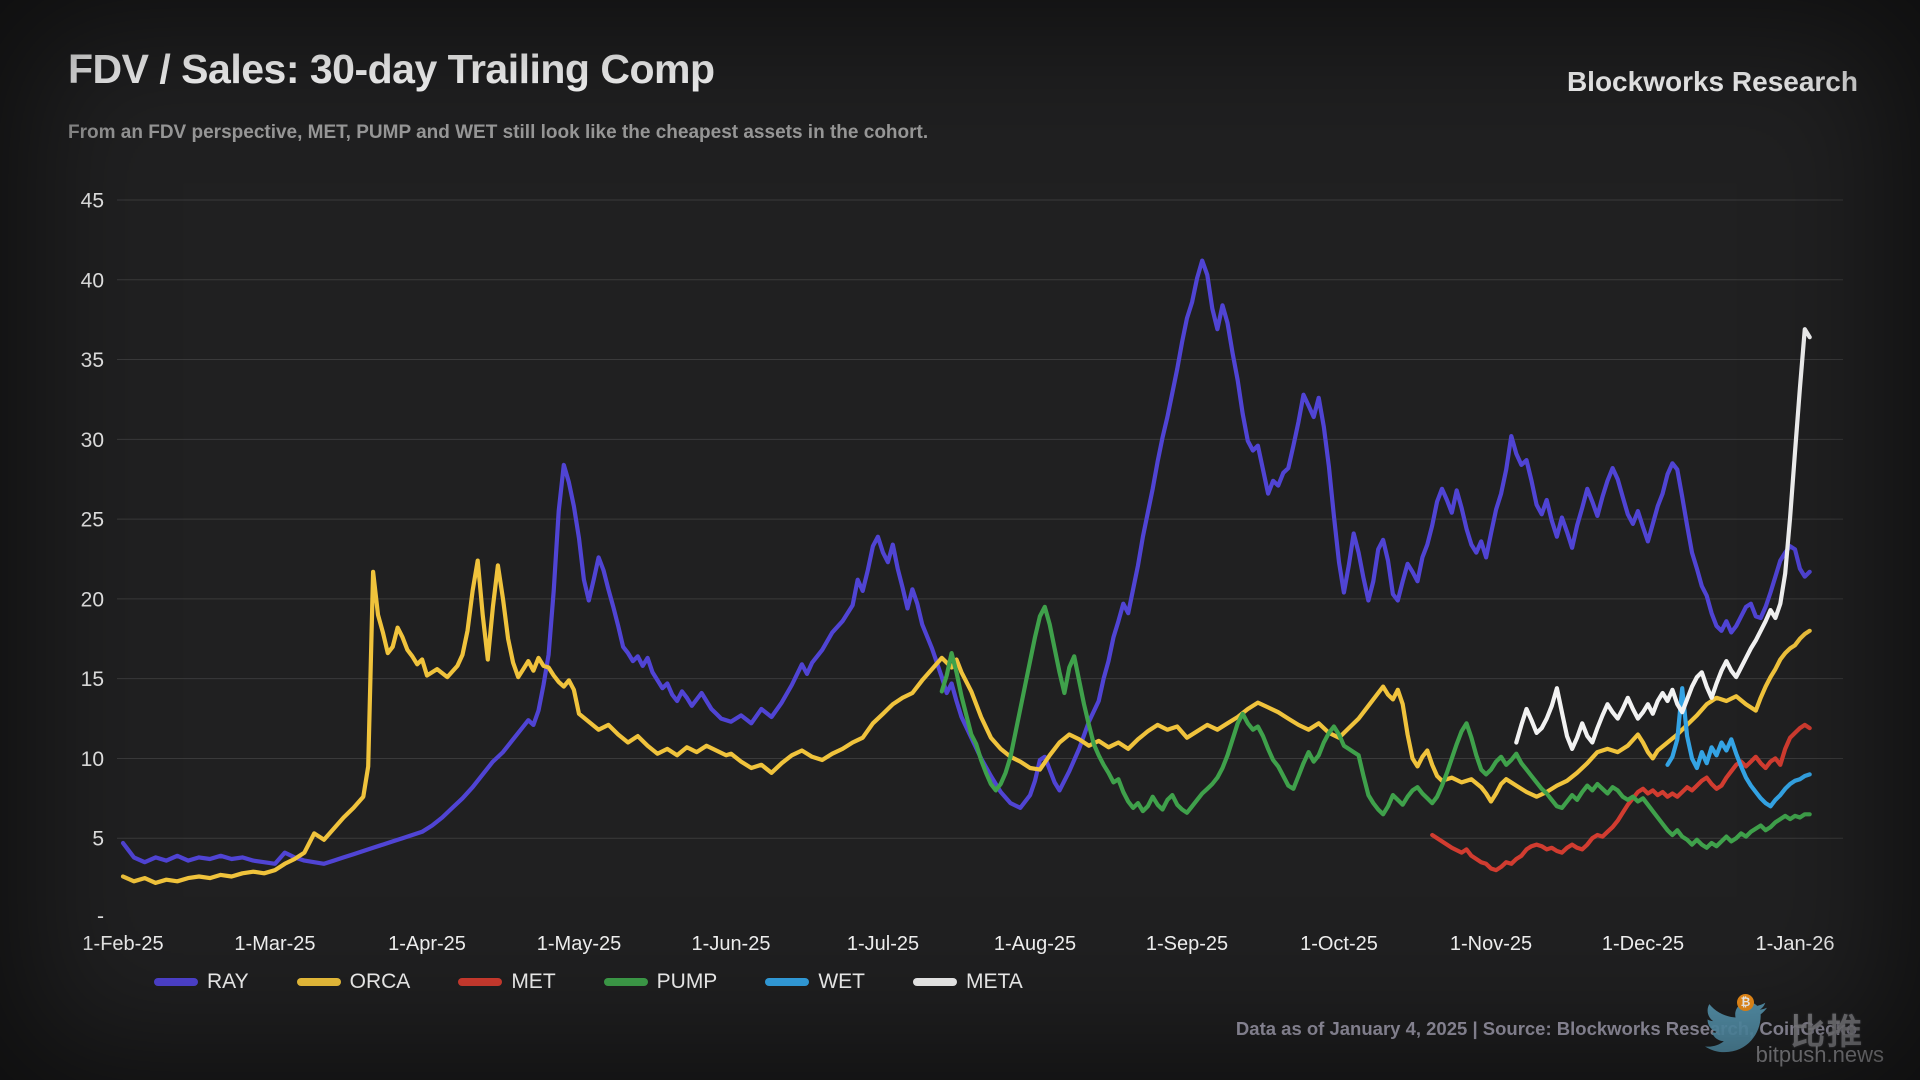 This screenshot has width=1920, height=1080. Describe the element at coordinates (883, 944) in the screenshot. I see `x-tick-label-1-Jul-25: 1-Jul-25` at that location.